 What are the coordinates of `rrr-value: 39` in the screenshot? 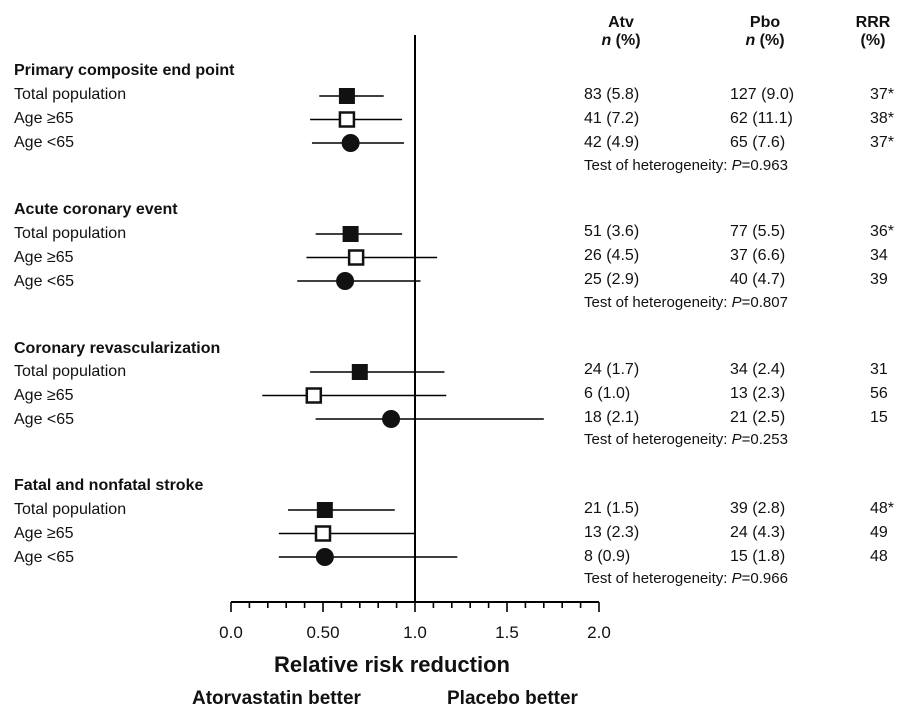 It's located at (879, 279).